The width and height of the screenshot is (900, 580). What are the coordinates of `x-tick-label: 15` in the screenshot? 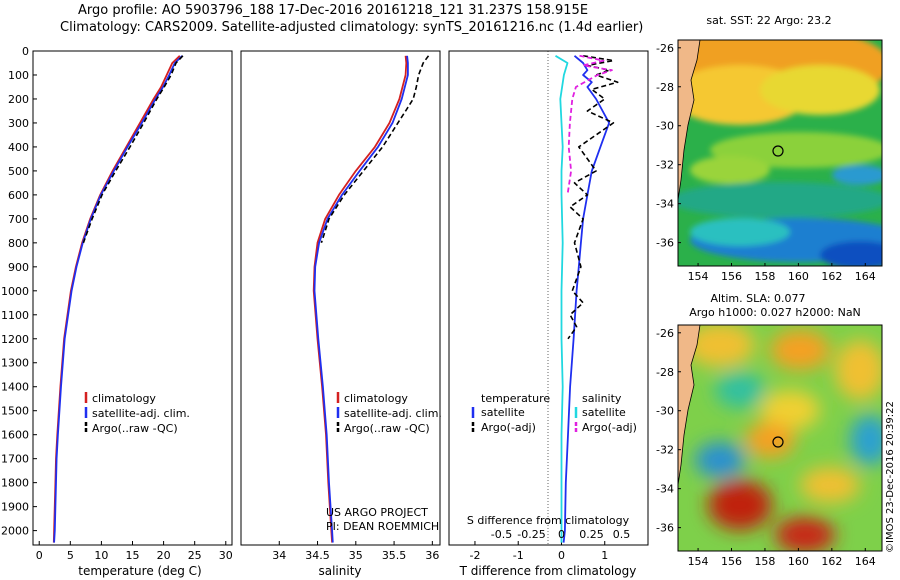 It's located at (133, 555).